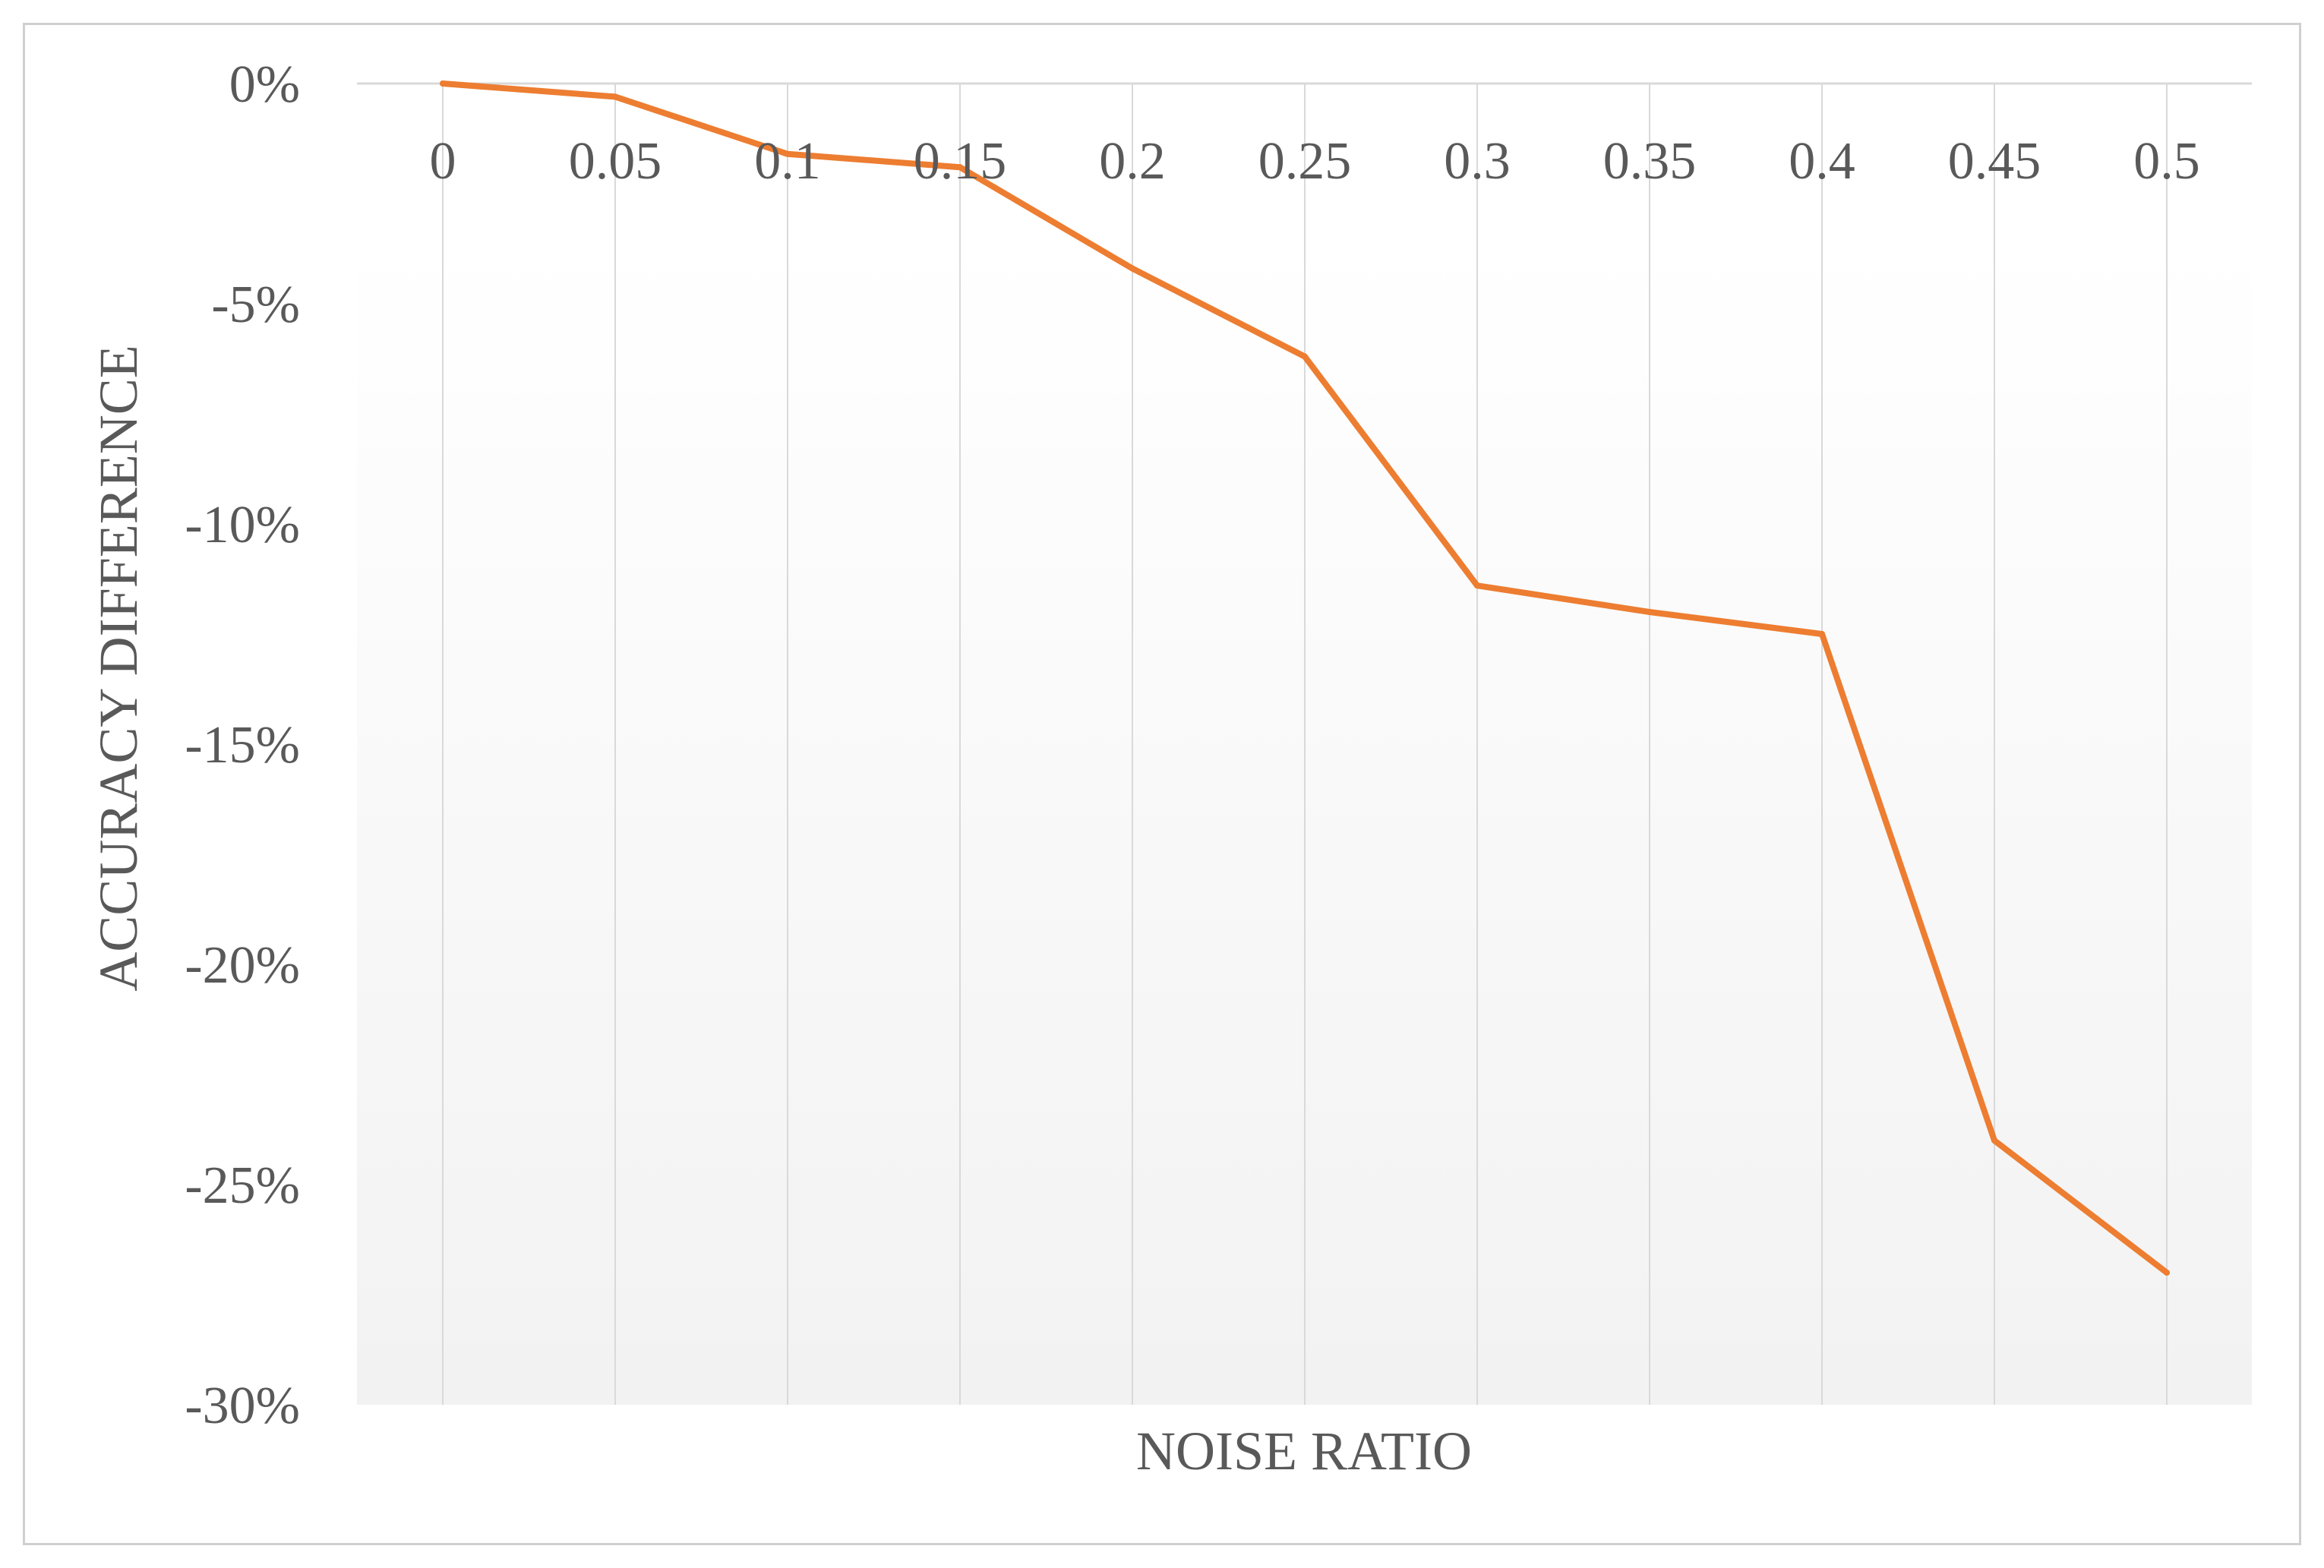  What do you see at coordinates (787, 162) in the screenshot?
I see `x-tick-label-2: 0.1` at bounding box center [787, 162].